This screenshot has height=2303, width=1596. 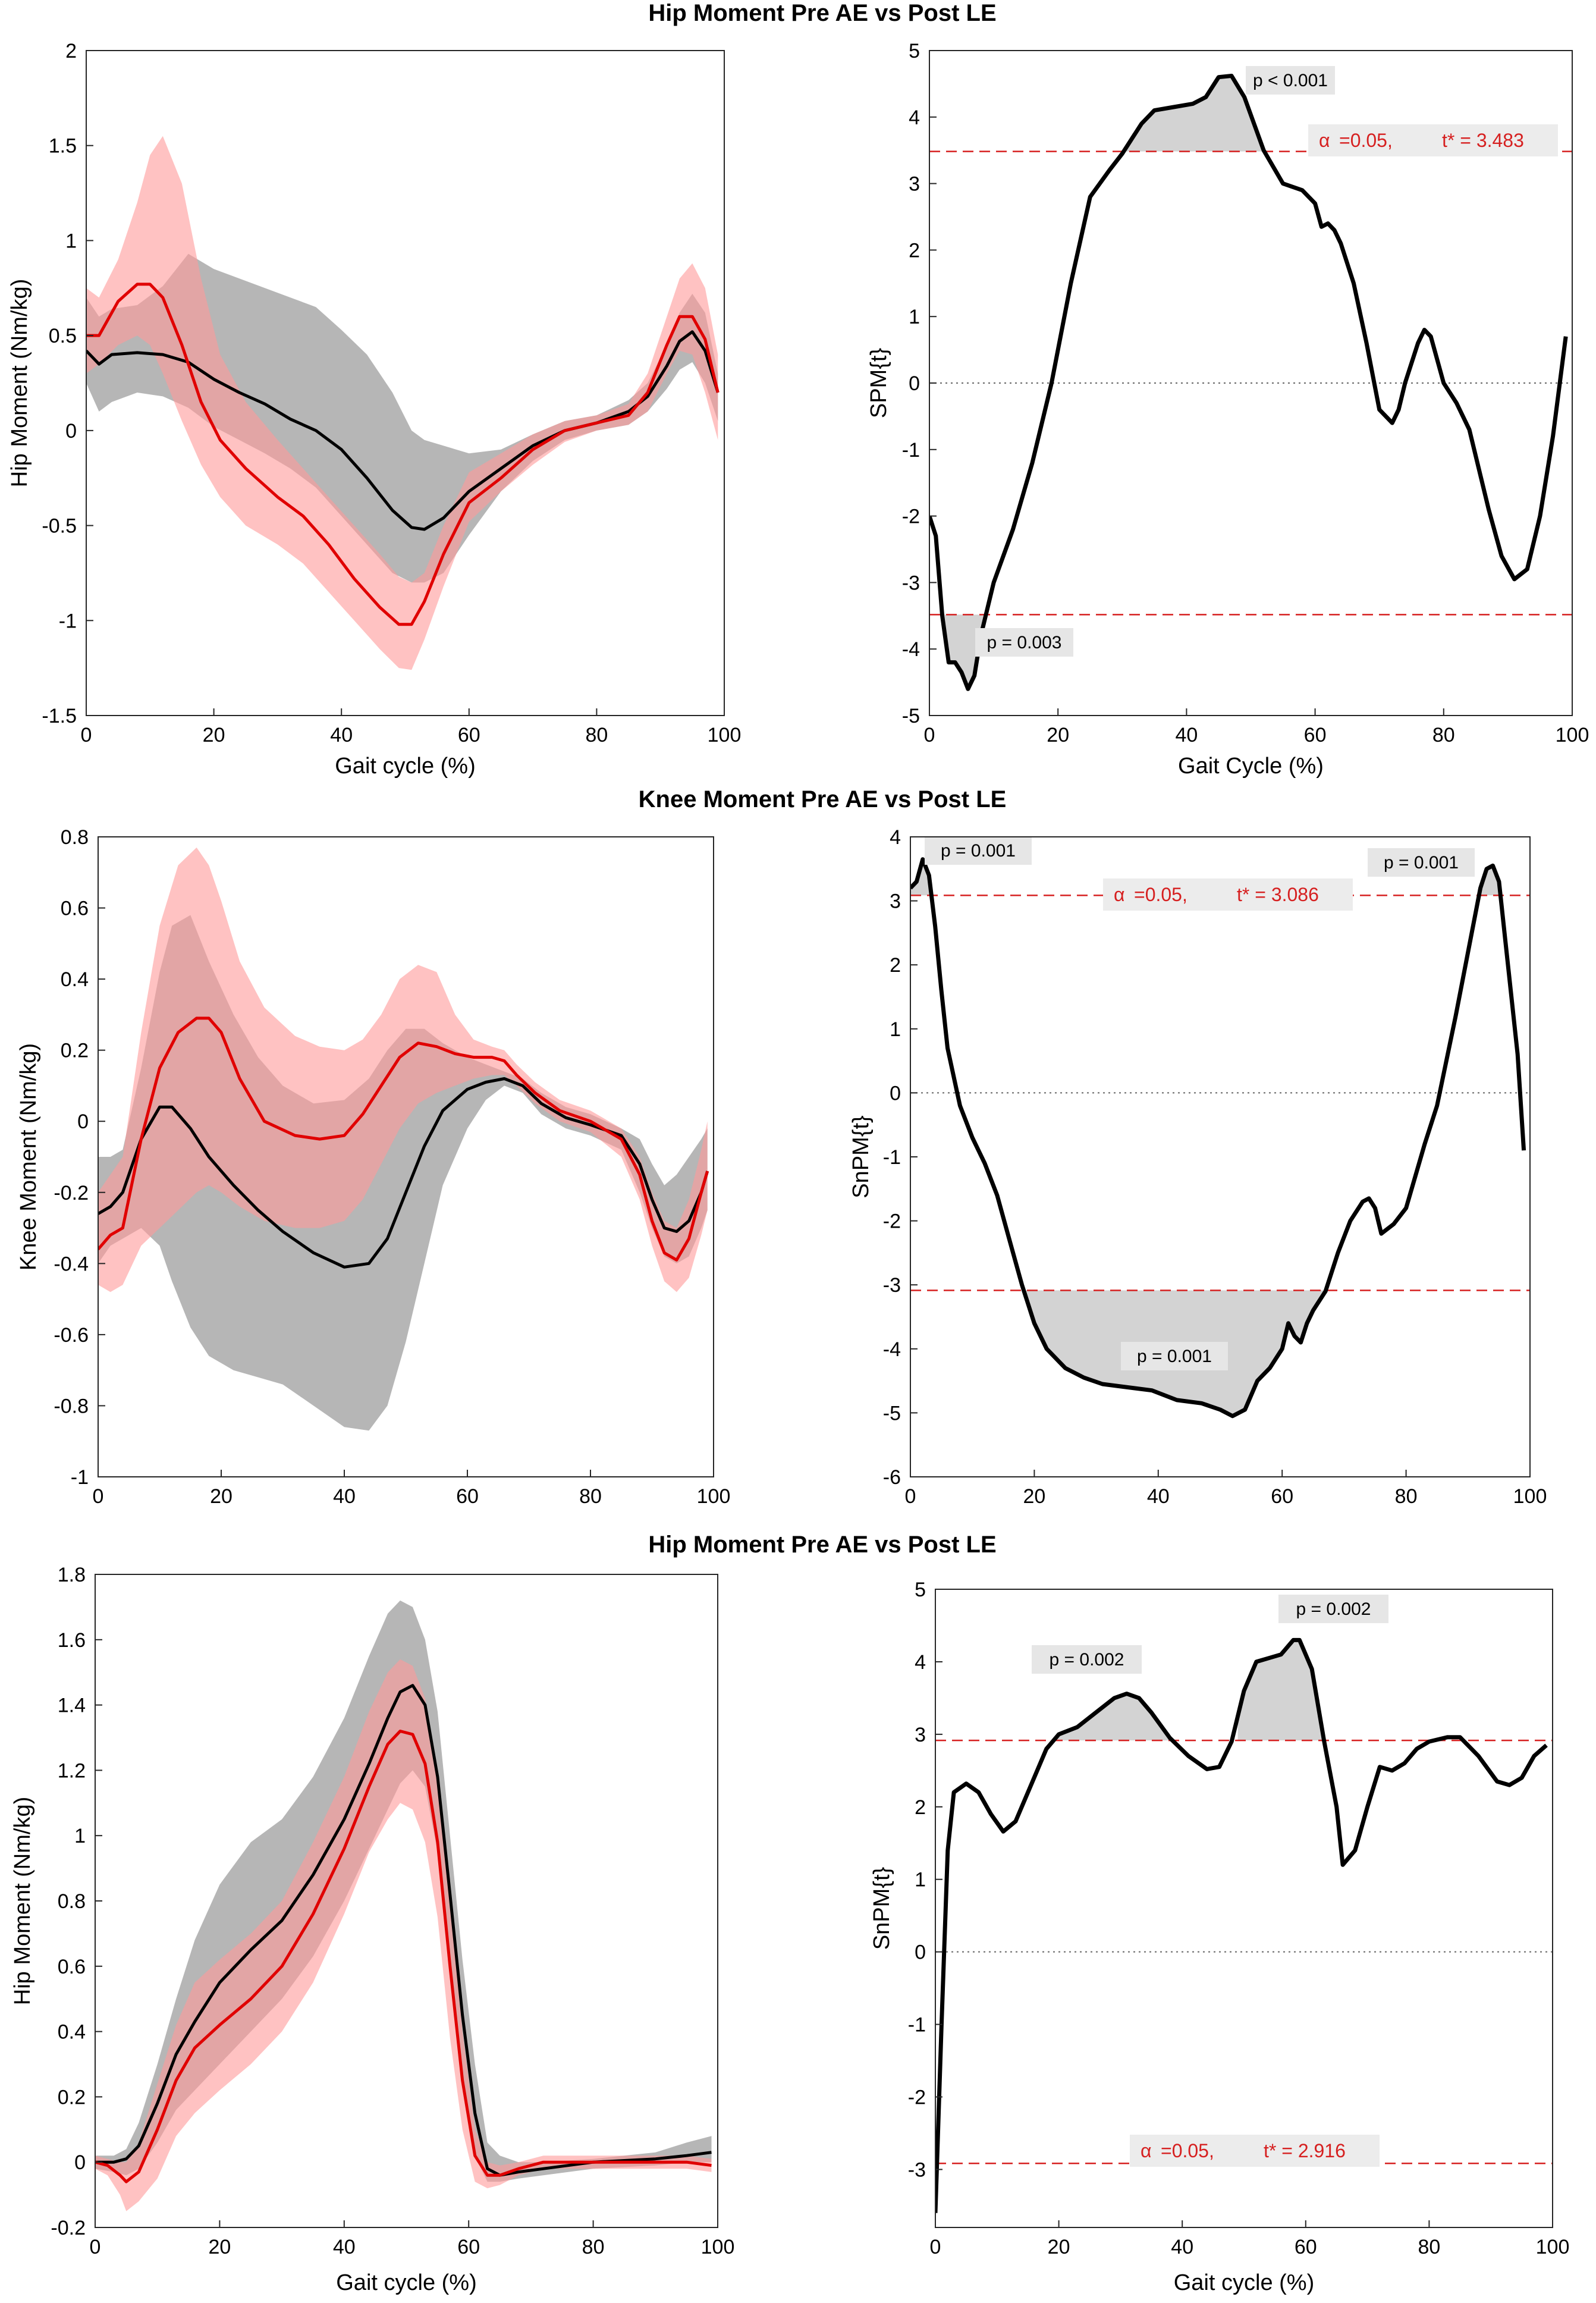 I want to click on p-value-label: p = 0.003, so click(x=1024, y=642).